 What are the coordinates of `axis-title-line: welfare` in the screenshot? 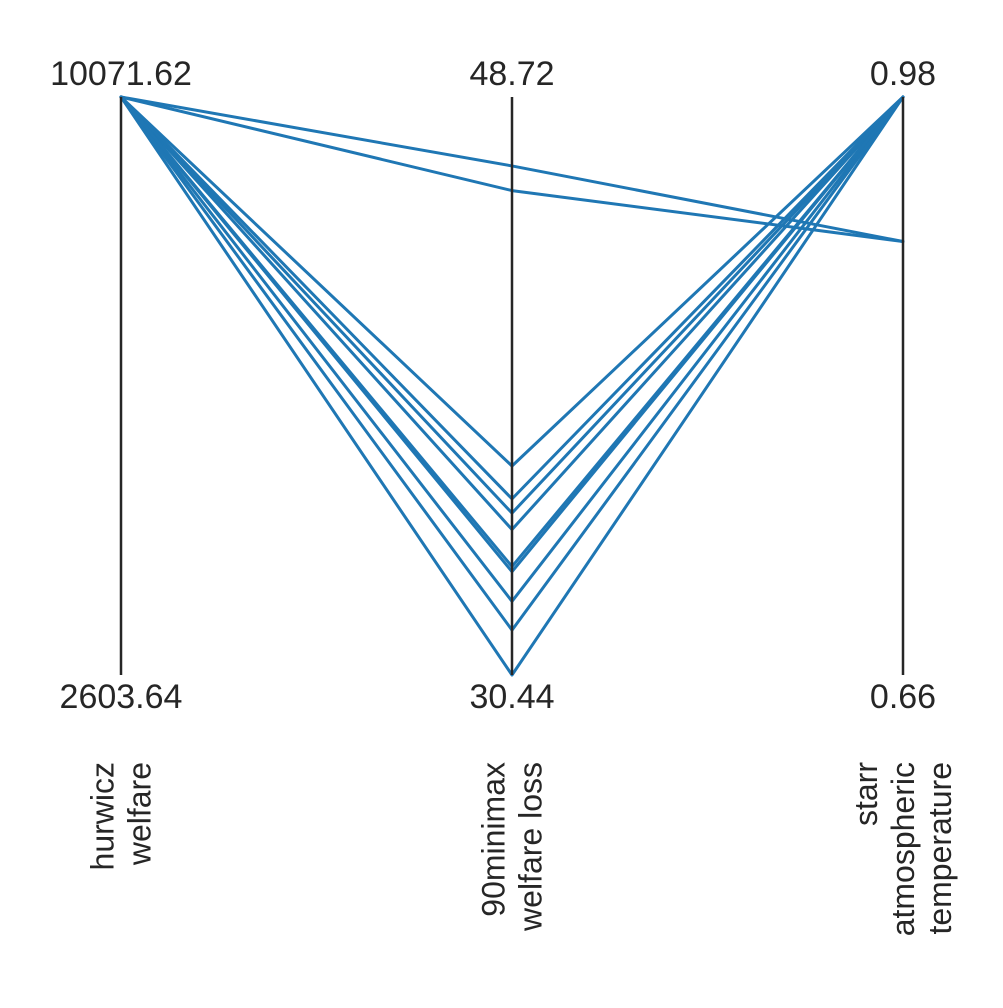 It's located at (140, 814).